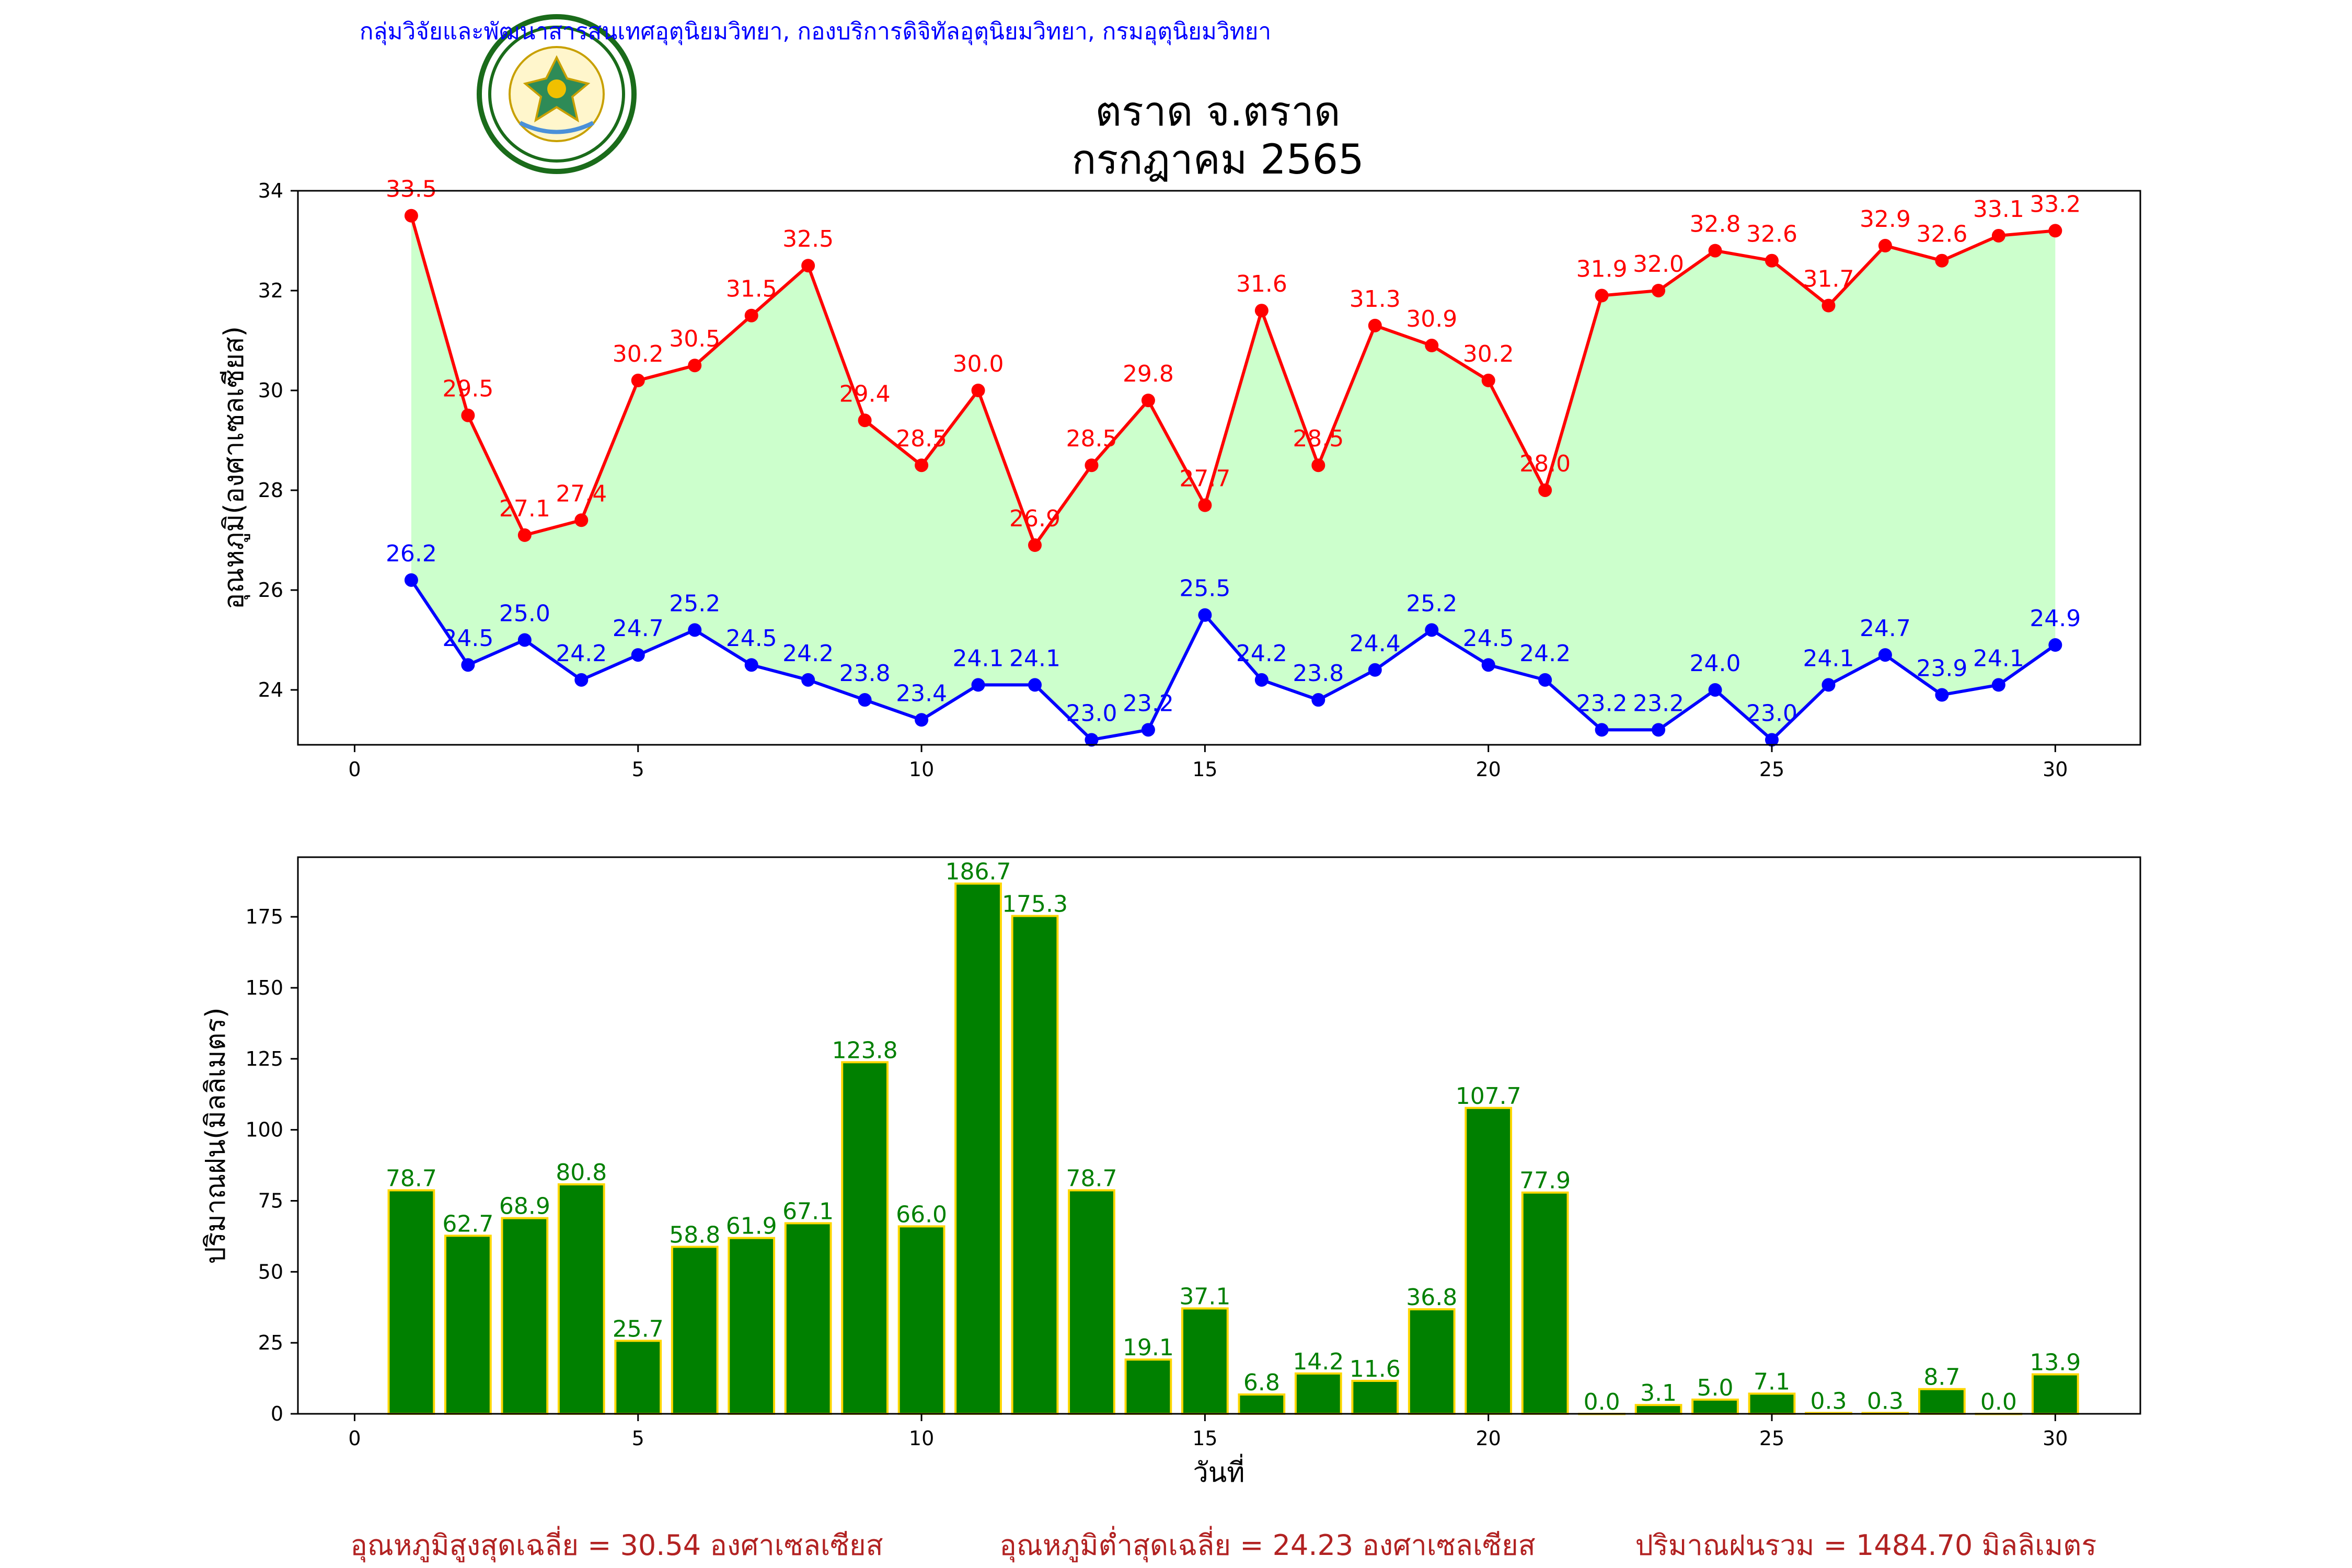 This screenshot has width=2352, height=1568. What do you see at coordinates (1204, 769) in the screenshot?
I see `temperature-x-tick-label: 15` at bounding box center [1204, 769].